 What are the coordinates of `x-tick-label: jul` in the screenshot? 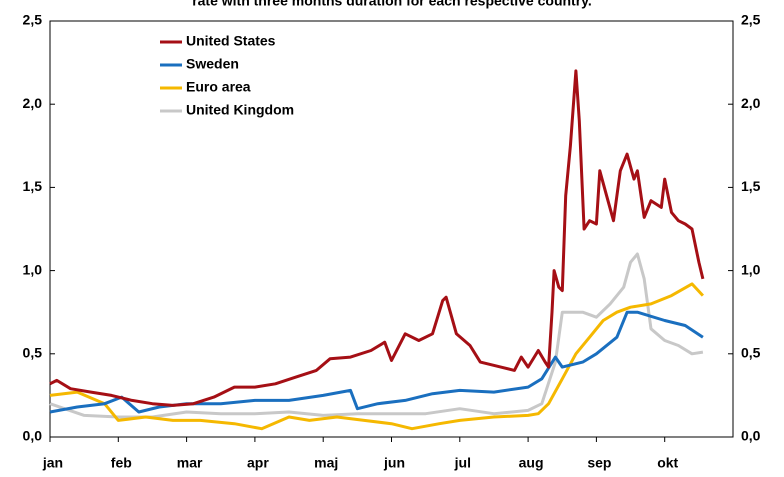 It's located at (462, 463).